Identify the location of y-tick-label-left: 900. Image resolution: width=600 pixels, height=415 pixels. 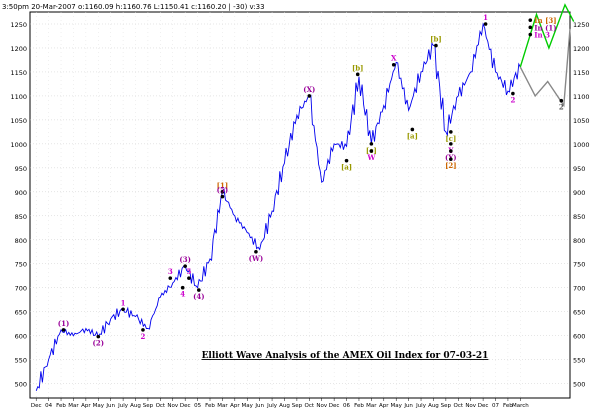
(21, 193).